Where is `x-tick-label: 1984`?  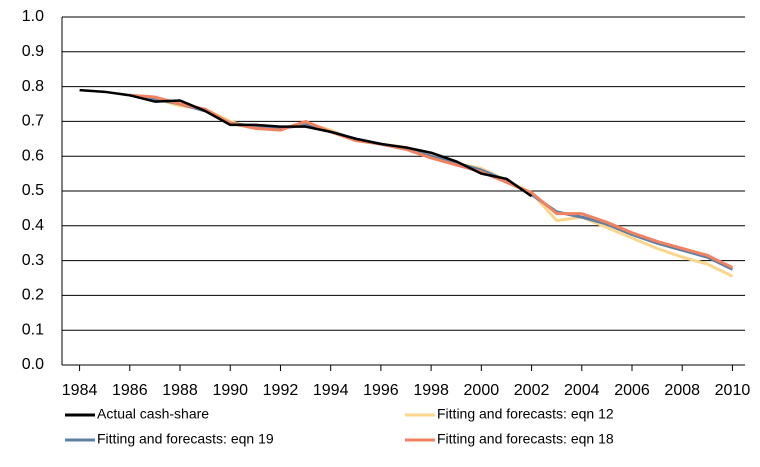 x-tick-label: 1984 is located at coordinates (80, 390).